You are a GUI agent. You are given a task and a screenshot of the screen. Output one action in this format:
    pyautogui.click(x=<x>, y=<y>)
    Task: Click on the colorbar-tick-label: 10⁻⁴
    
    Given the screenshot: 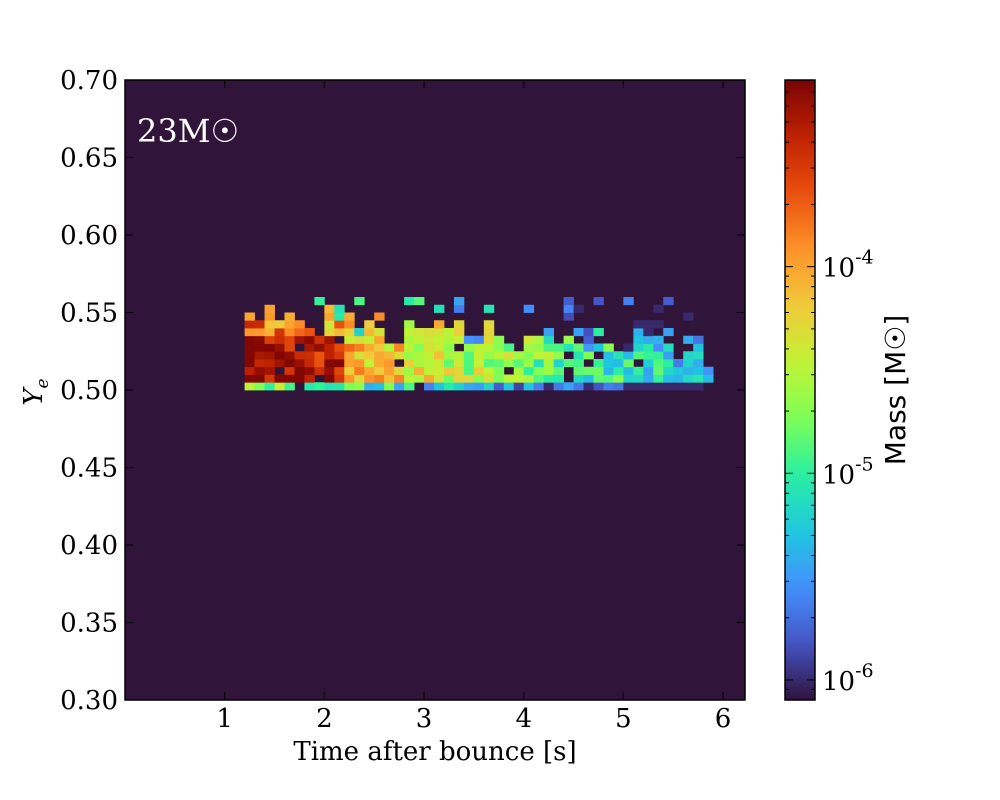 What is the action you would take?
    pyautogui.click(x=848, y=265)
    